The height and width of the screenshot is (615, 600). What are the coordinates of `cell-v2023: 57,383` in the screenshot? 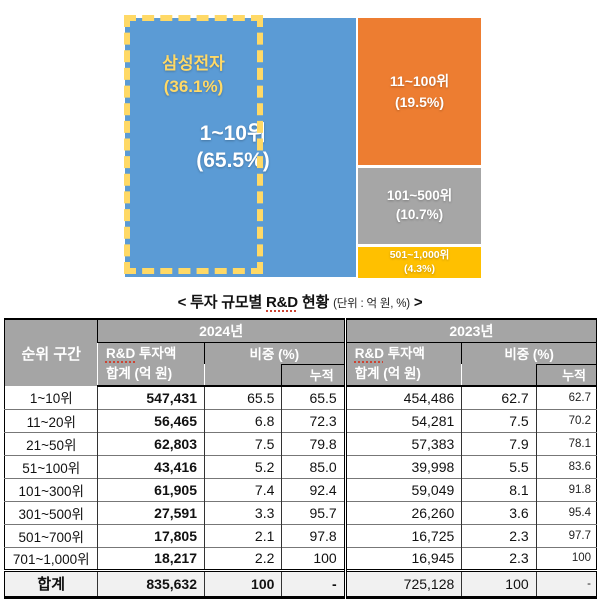 It's located at (402, 443).